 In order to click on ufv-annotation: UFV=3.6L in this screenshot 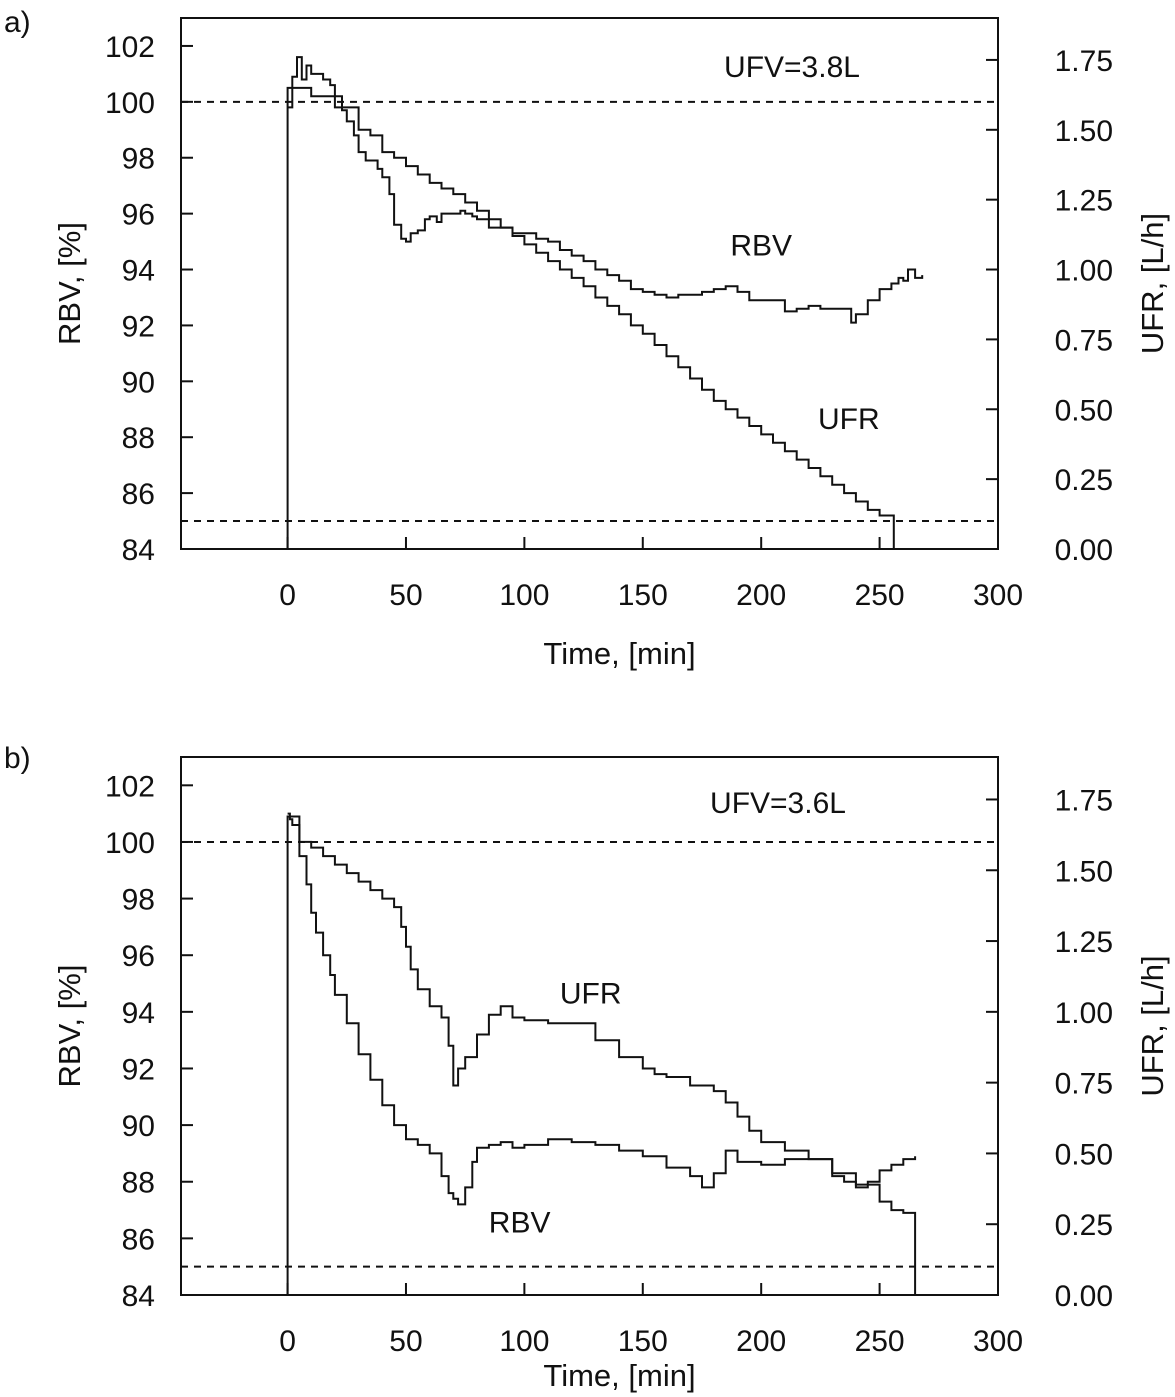, I will do `click(778, 803)`.